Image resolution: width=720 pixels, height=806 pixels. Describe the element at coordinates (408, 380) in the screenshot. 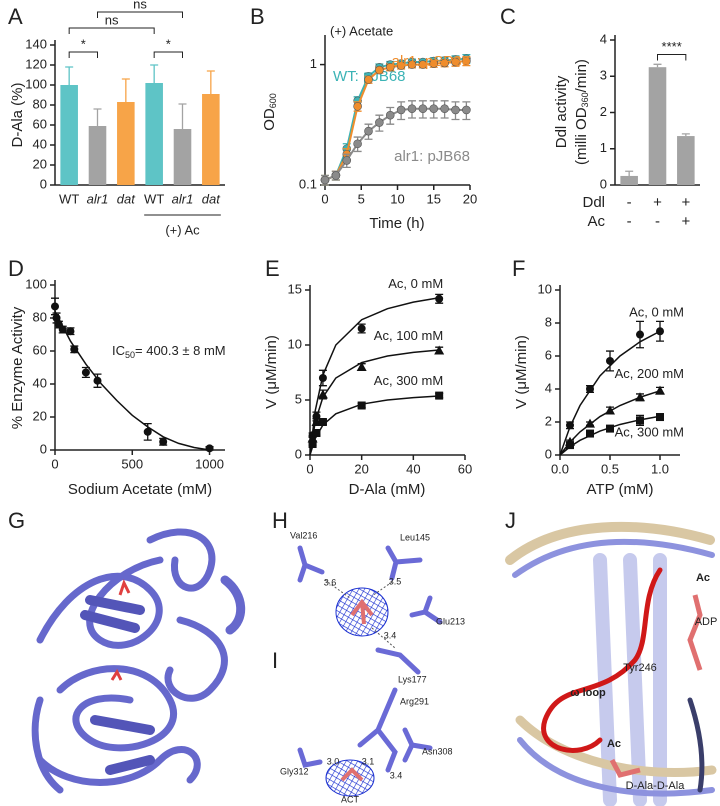

I see `series-label: Ac, 300 mM` at that location.